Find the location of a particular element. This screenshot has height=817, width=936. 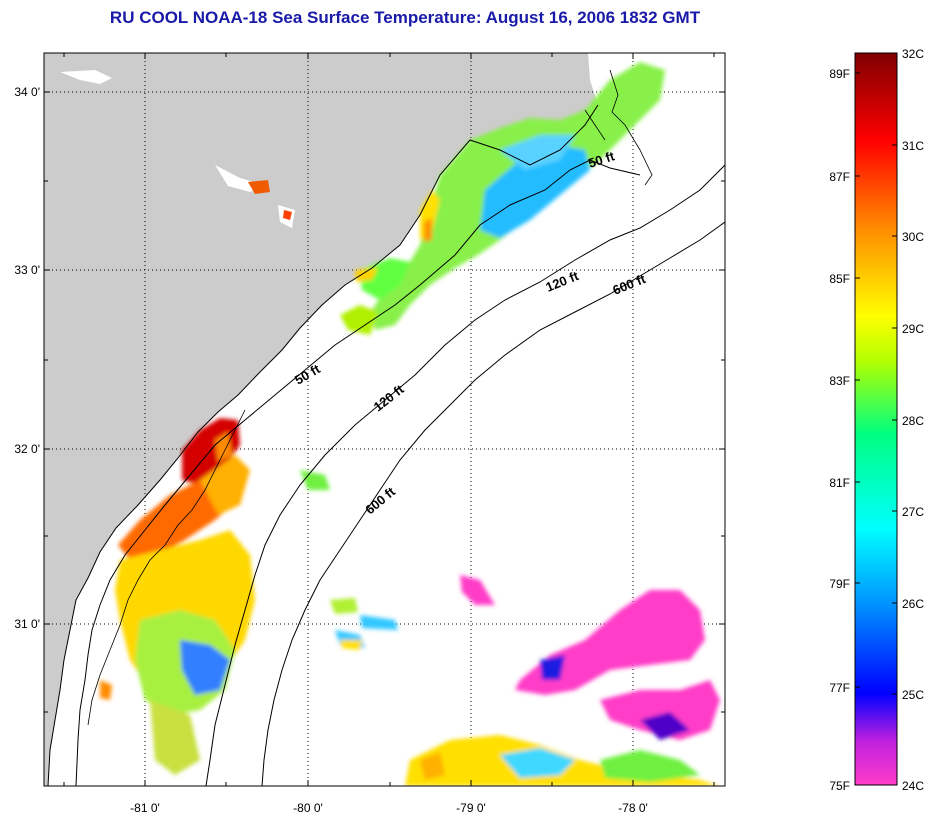

colorbar-f-81: 81F is located at coordinates (839, 483).